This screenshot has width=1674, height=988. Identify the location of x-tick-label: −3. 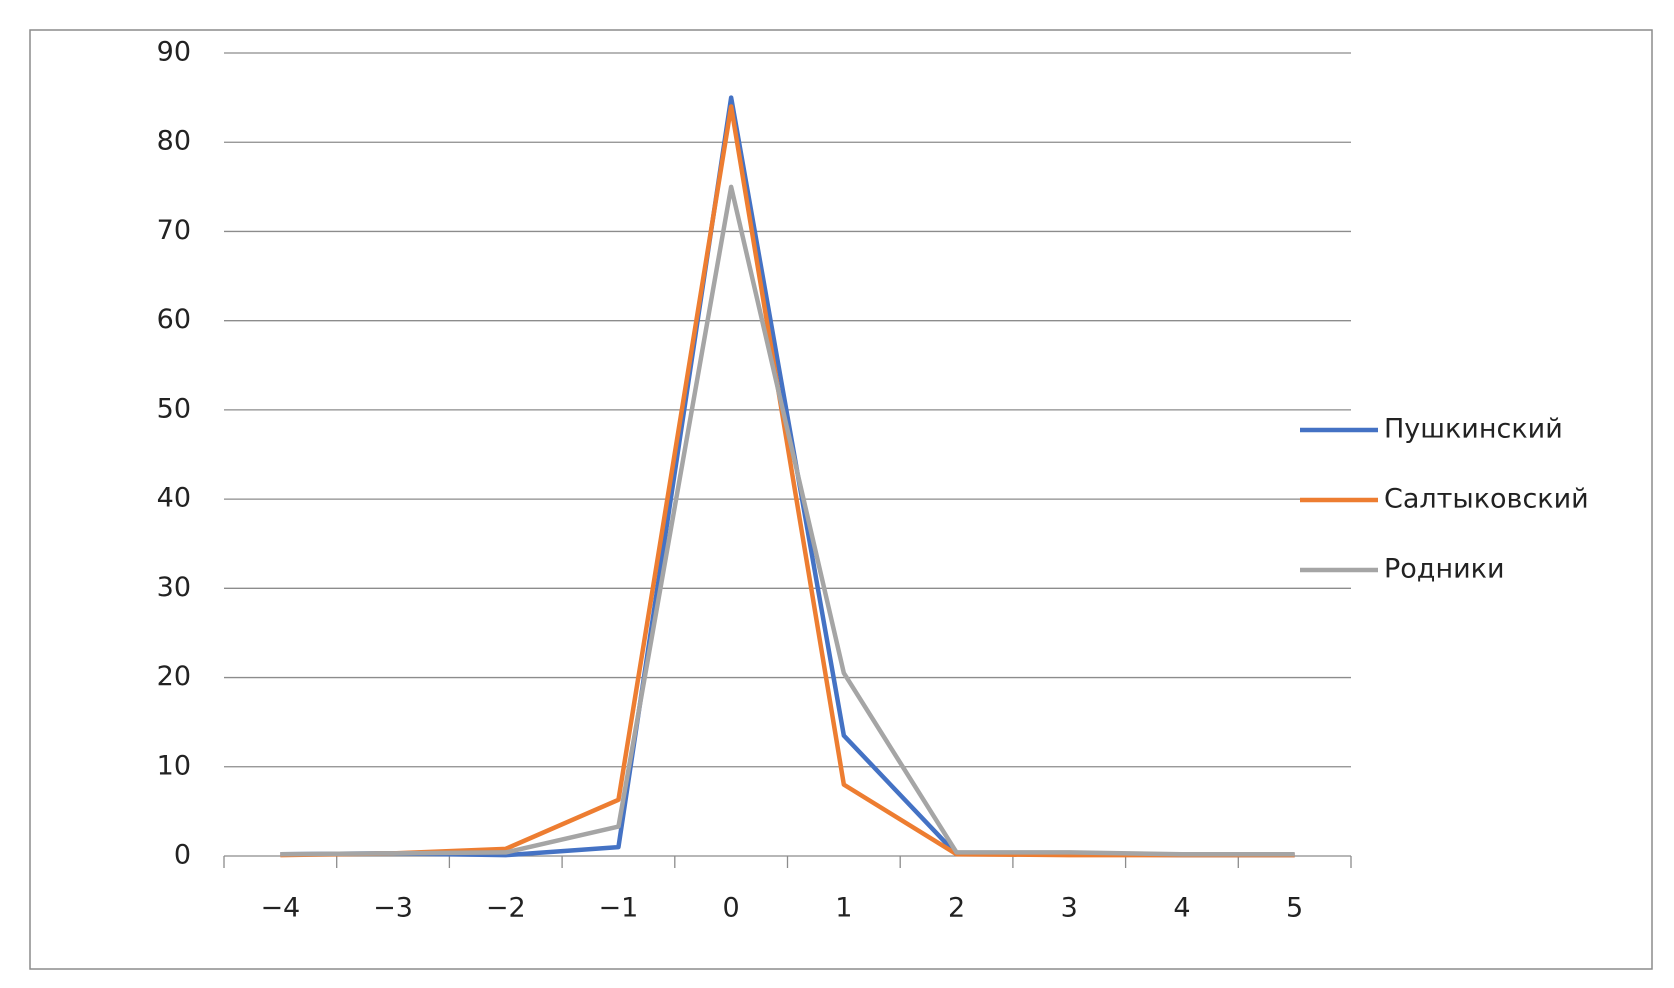
(393, 908).